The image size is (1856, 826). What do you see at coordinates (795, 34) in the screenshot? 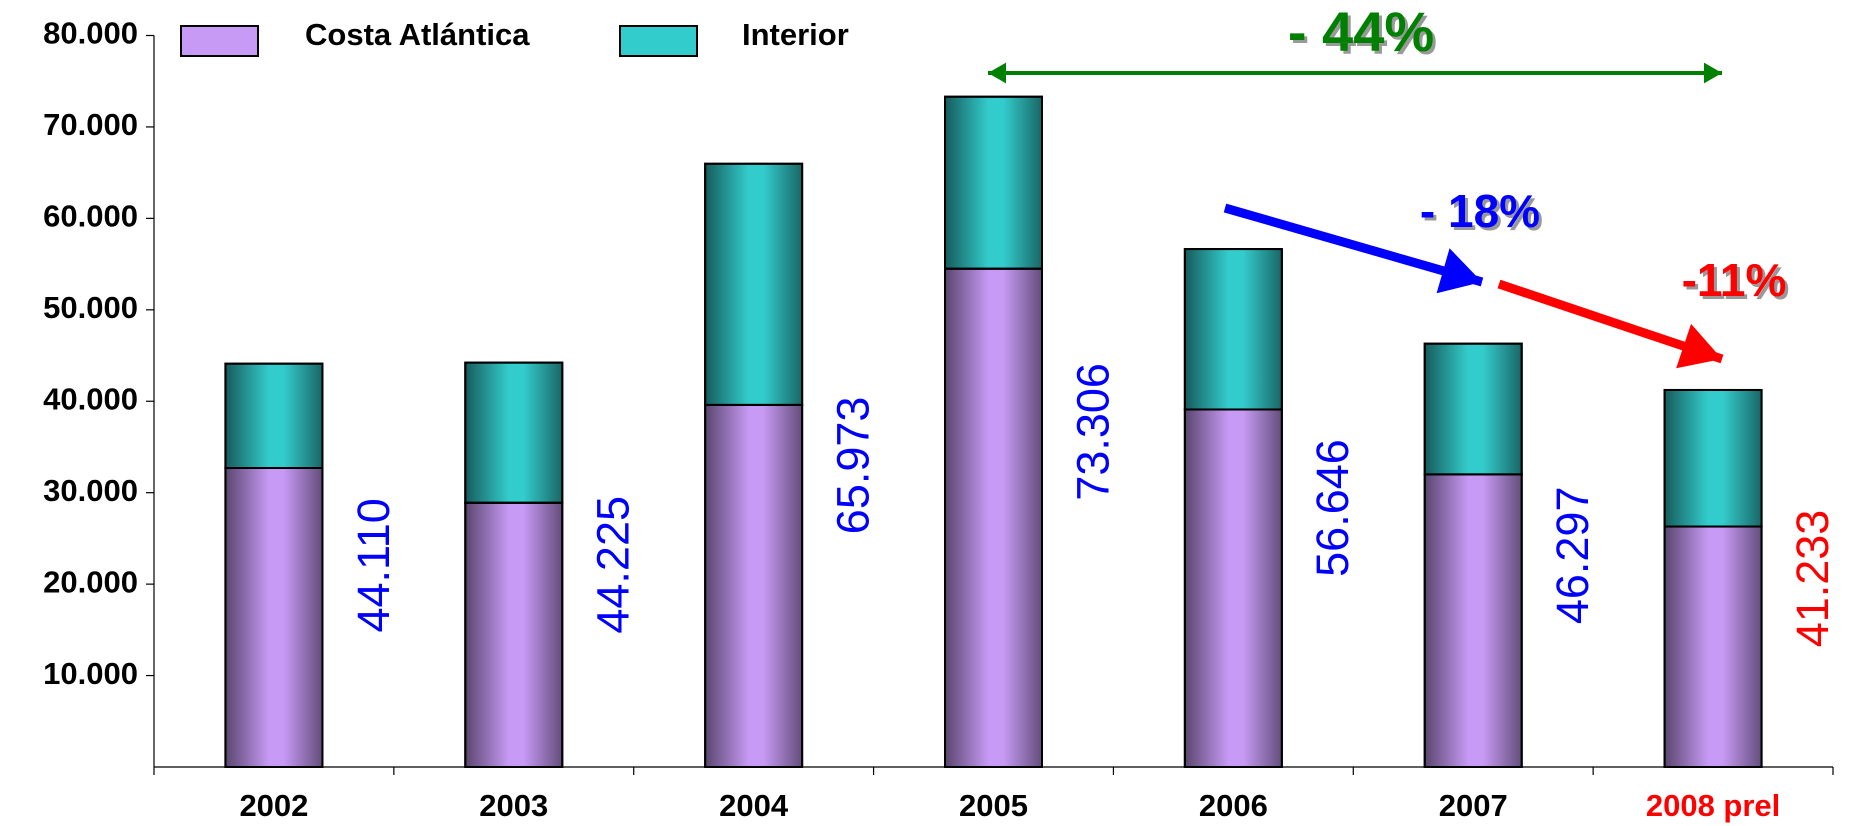
I see `legend-label: Interior` at bounding box center [795, 34].